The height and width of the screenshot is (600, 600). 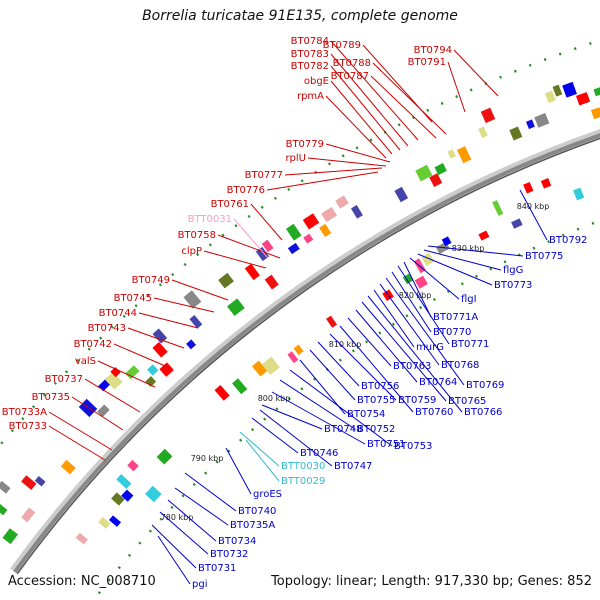 I want to click on gene-label: BT0771A, so click(x=455, y=317).